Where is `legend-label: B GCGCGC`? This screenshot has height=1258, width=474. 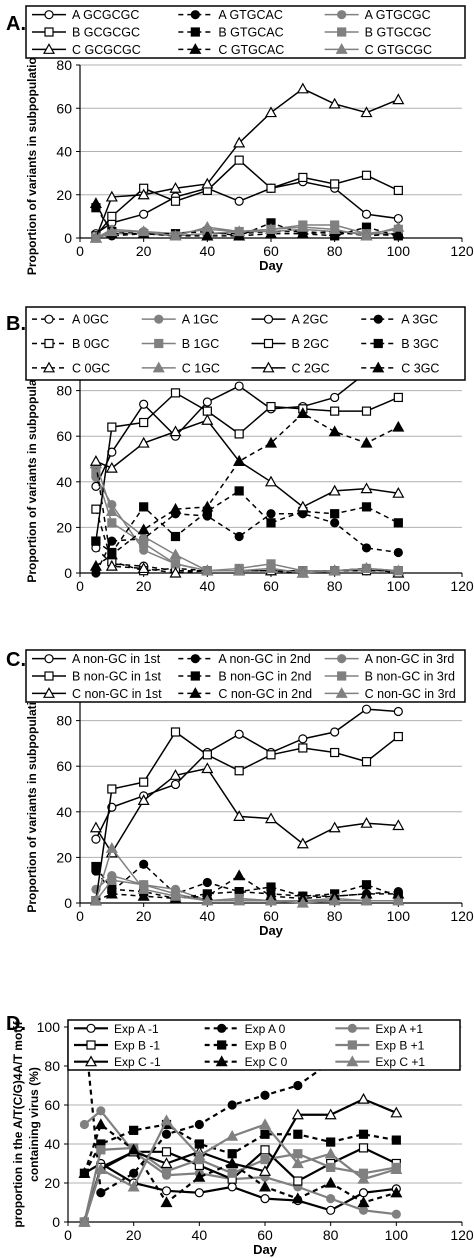
legend-label: B GCGCGC is located at coordinates (106, 33).